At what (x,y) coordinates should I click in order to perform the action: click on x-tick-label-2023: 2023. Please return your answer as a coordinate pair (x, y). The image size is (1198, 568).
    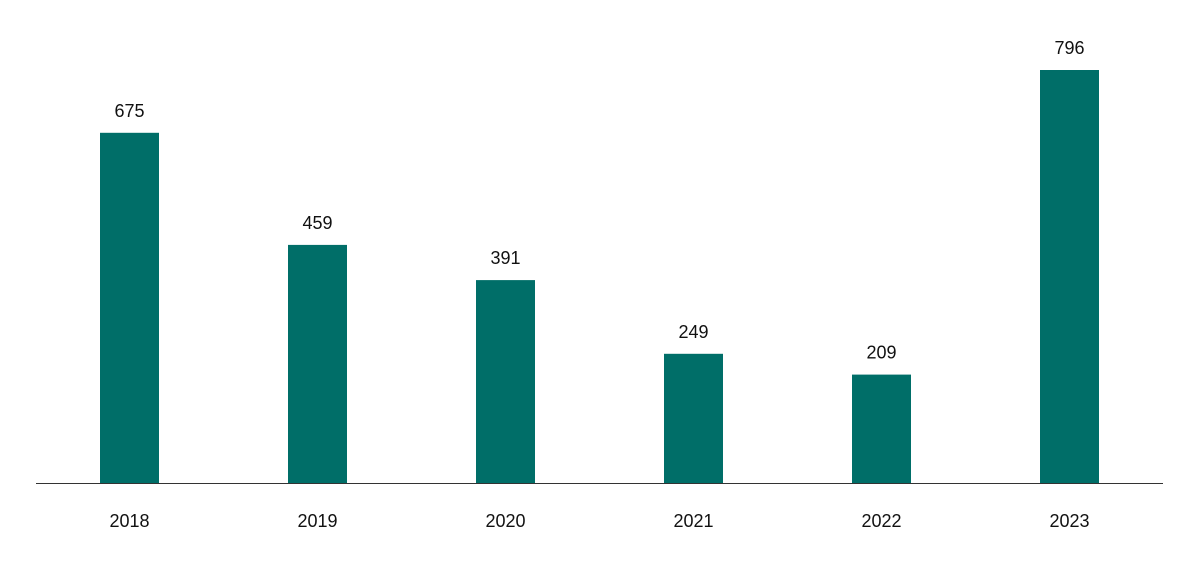
    Looking at the image, I should click on (1069, 521).